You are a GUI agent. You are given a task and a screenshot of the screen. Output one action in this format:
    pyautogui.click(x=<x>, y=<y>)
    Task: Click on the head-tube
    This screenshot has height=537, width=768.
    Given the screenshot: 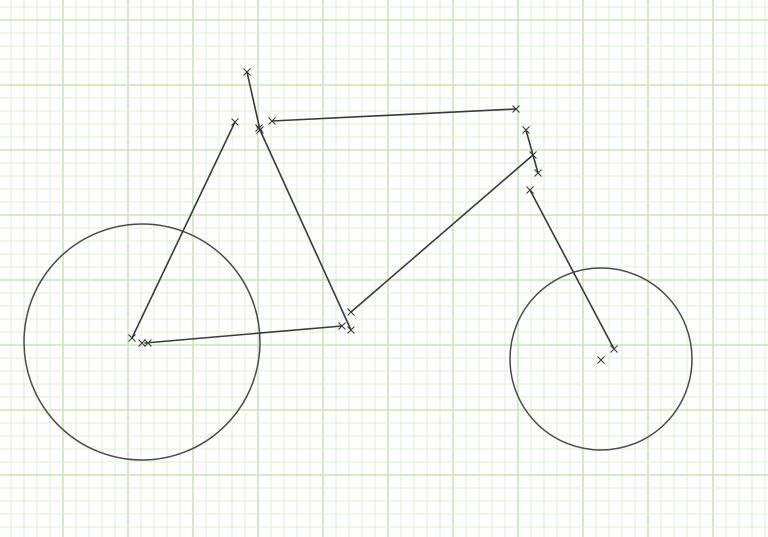 What is the action you would take?
    pyautogui.click(x=532, y=151)
    